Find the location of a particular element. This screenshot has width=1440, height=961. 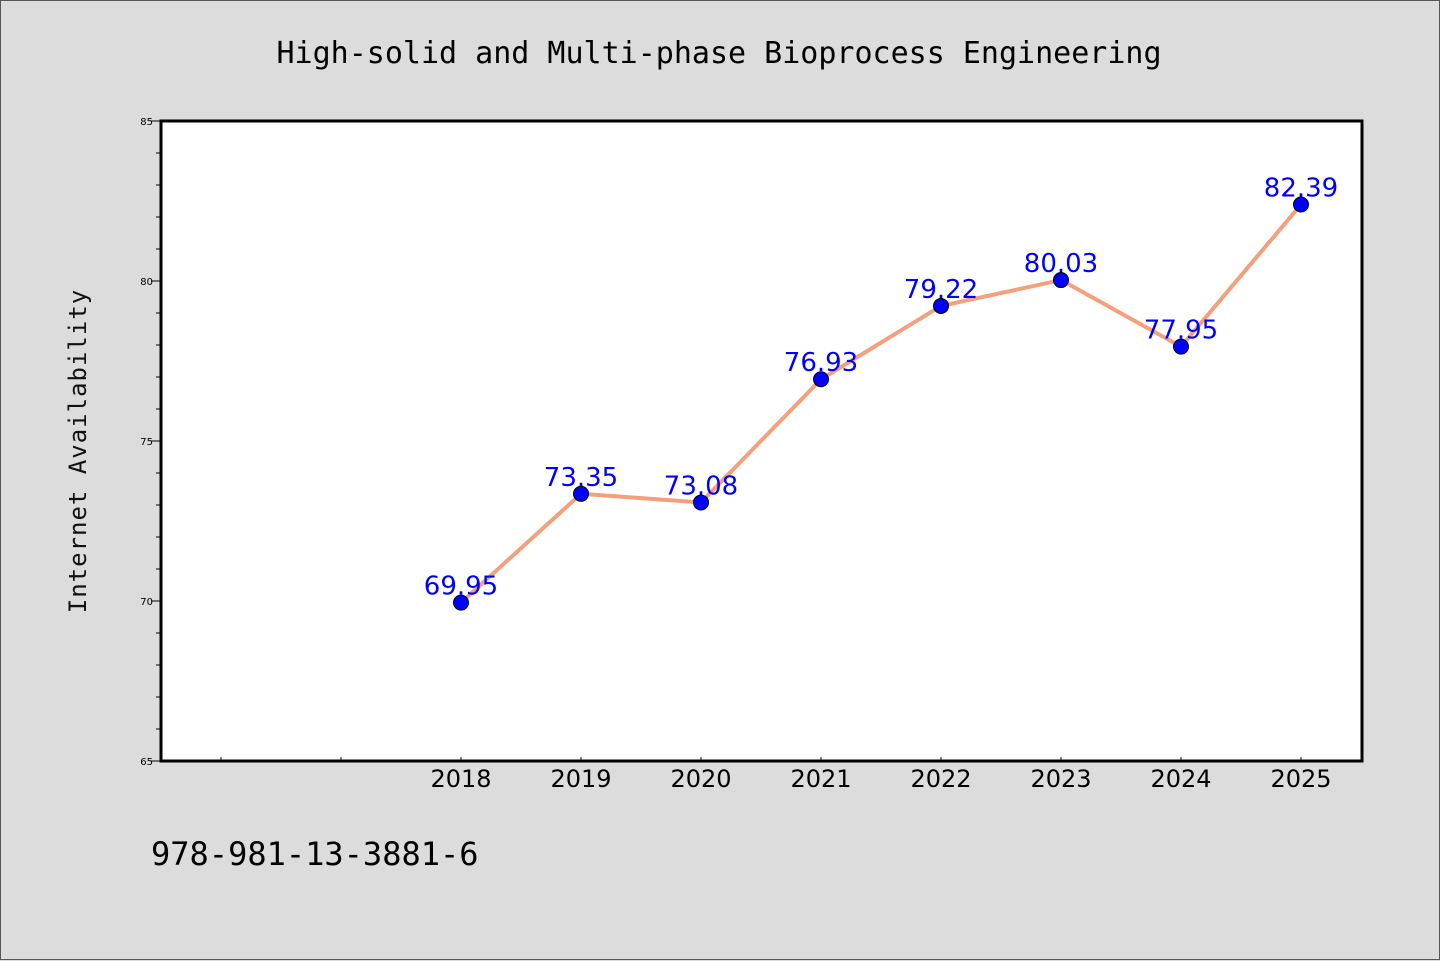

y-tick-label: 85 is located at coordinates (146, 122).